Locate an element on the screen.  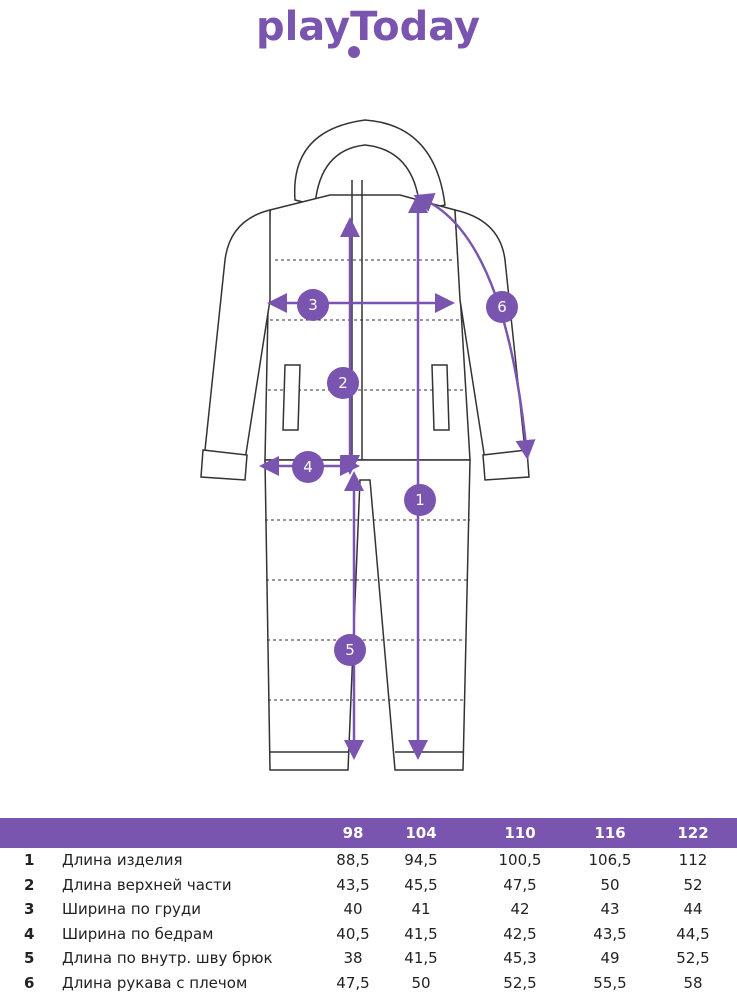
table-row: 2 Длина верхней части 43,5 45,5 47,5 50 52 is located at coordinates (368, 888).